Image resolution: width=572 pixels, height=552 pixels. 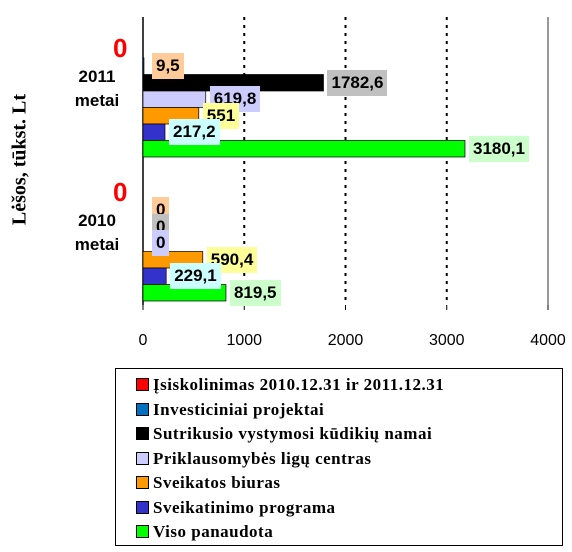 What do you see at coordinates (239, 409) in the screenshot?
I see `legend-label: Investiciniai projektai` at bounding box center [239, 409].